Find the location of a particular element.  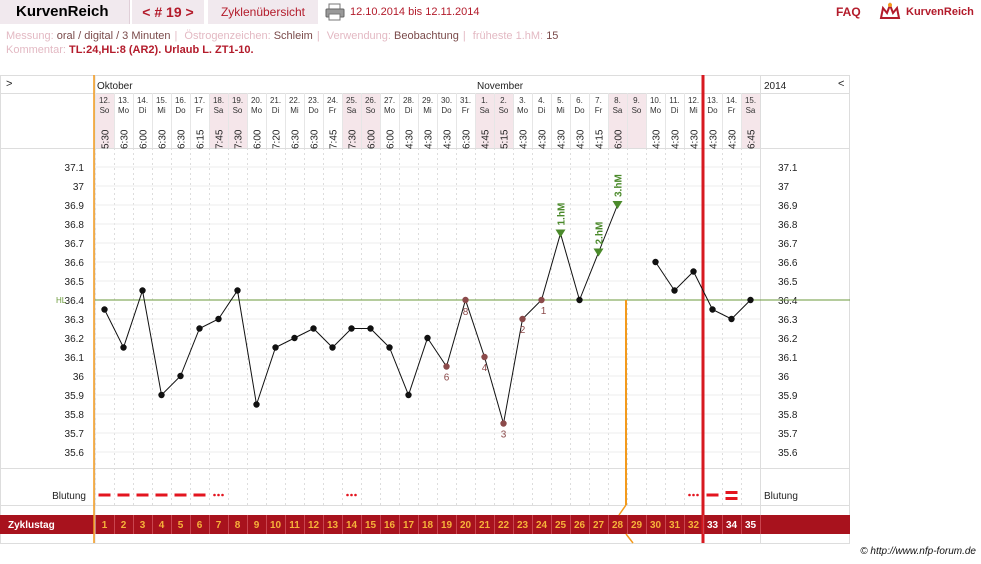

bleeding-label-right: Blutung is located at coordinates (781, 496).